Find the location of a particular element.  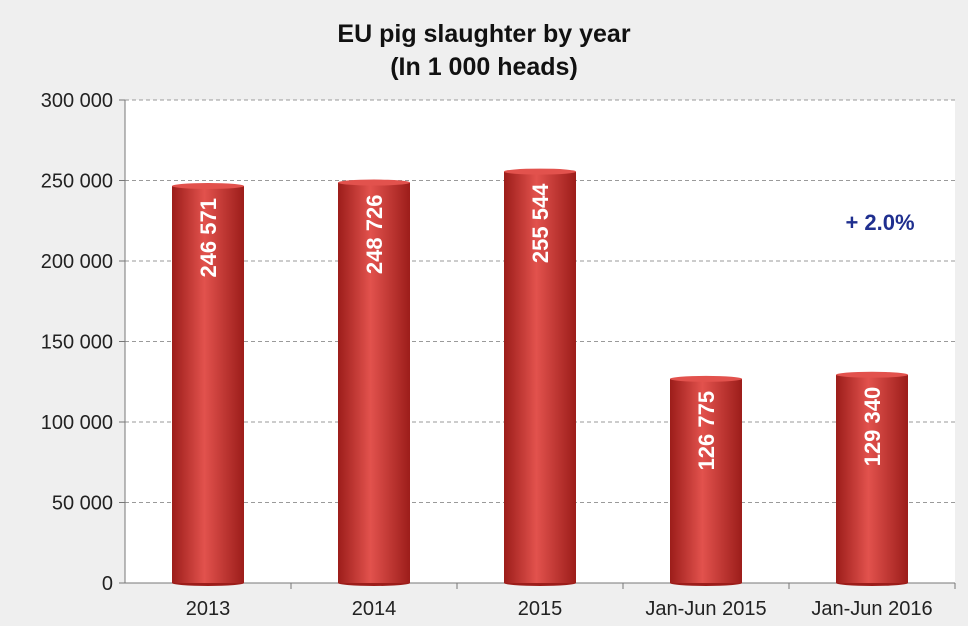

y-tick-label: 250 000 is located at coordinates (77, 182).